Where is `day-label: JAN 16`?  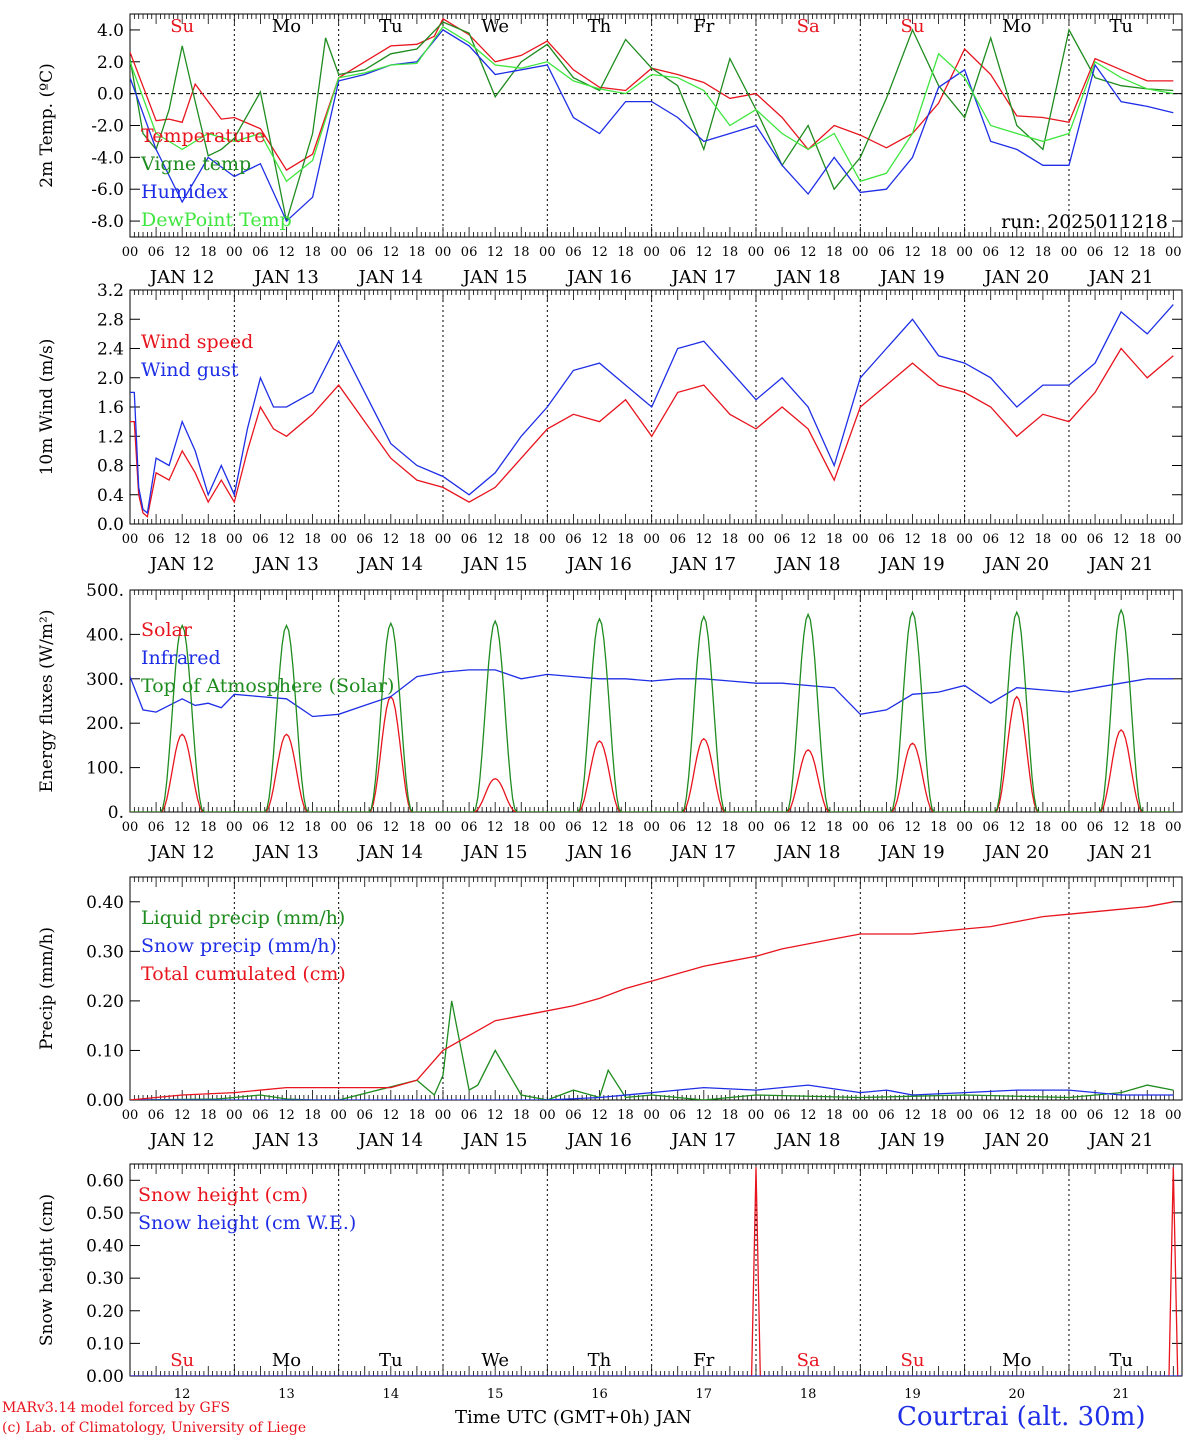
day-label: JAN 16 is located at coordinates (598, 277).